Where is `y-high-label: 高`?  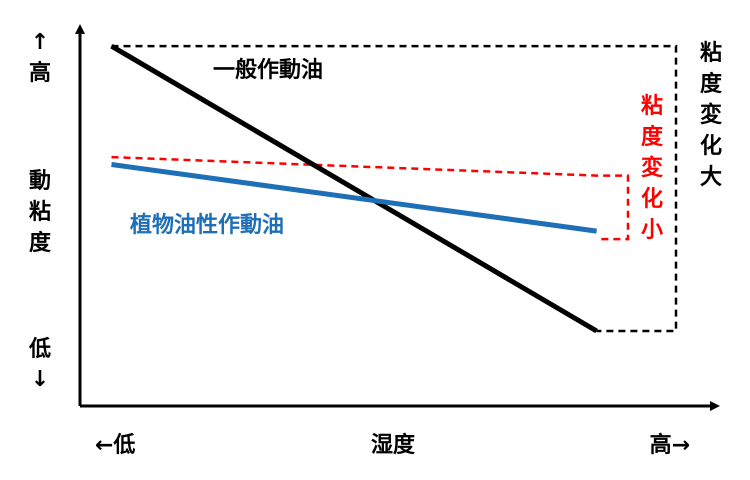
y-high-label: 高 is located at coordinates (40, 73).